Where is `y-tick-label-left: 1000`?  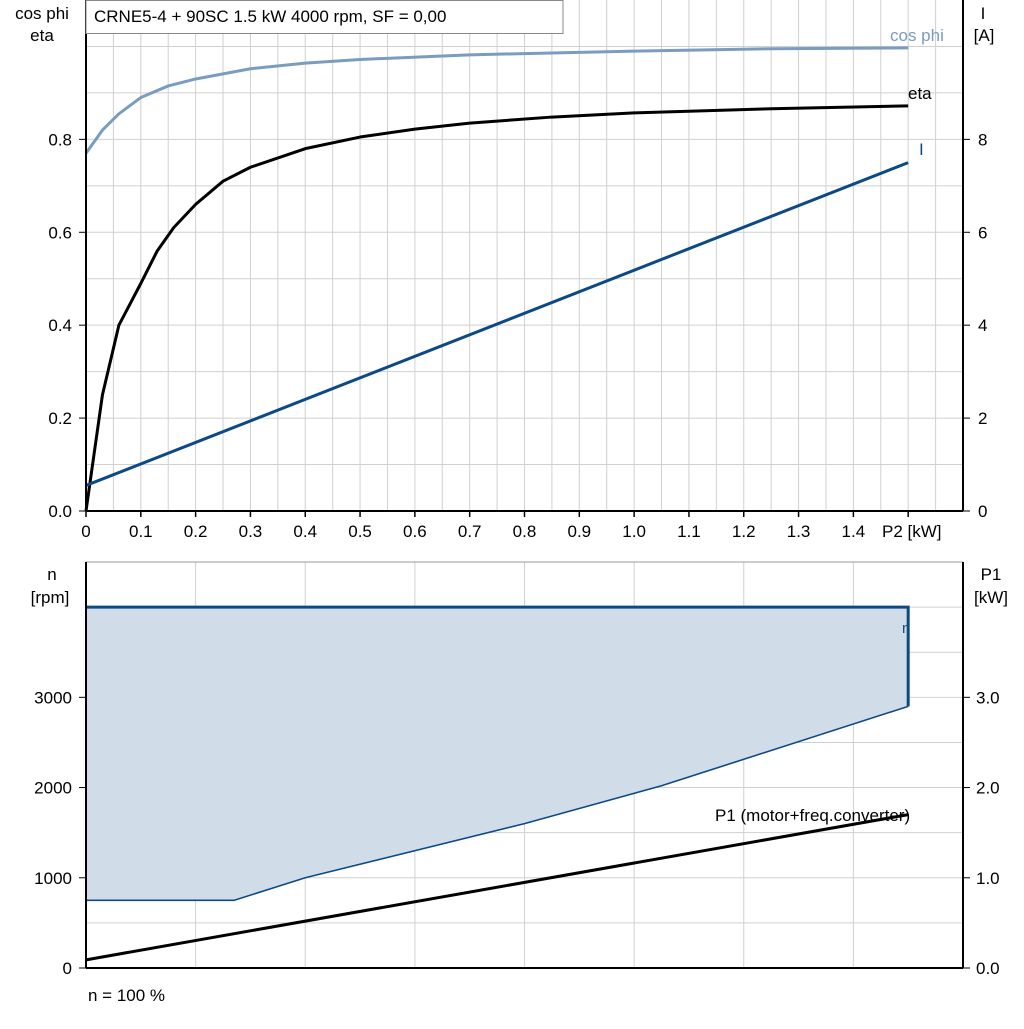 y-tick-label-left: 1000 is located at coordinates (53, 878).